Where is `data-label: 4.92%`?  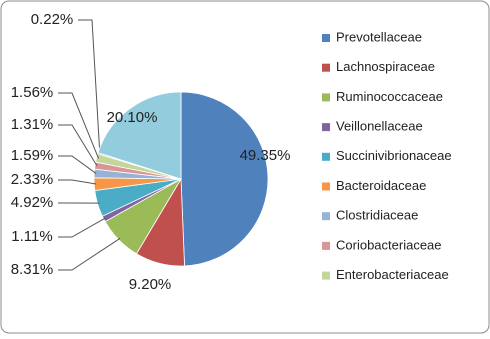 data-label: 4.92% is located at coordinates (32, 202).